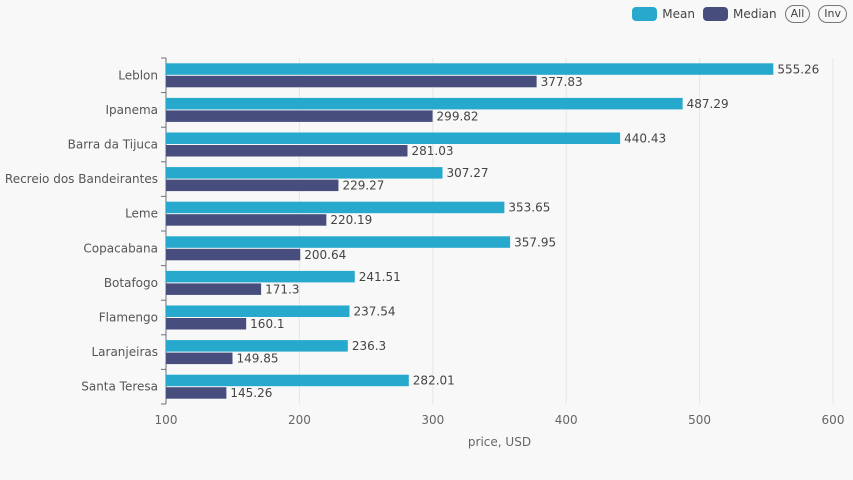 Image resolution: width=853 pixels, height=480 pixels. What do you see at coordinates (467, 173) in the screenshot?
I see `data-label: 307.27` at bounding box center [467, 173].